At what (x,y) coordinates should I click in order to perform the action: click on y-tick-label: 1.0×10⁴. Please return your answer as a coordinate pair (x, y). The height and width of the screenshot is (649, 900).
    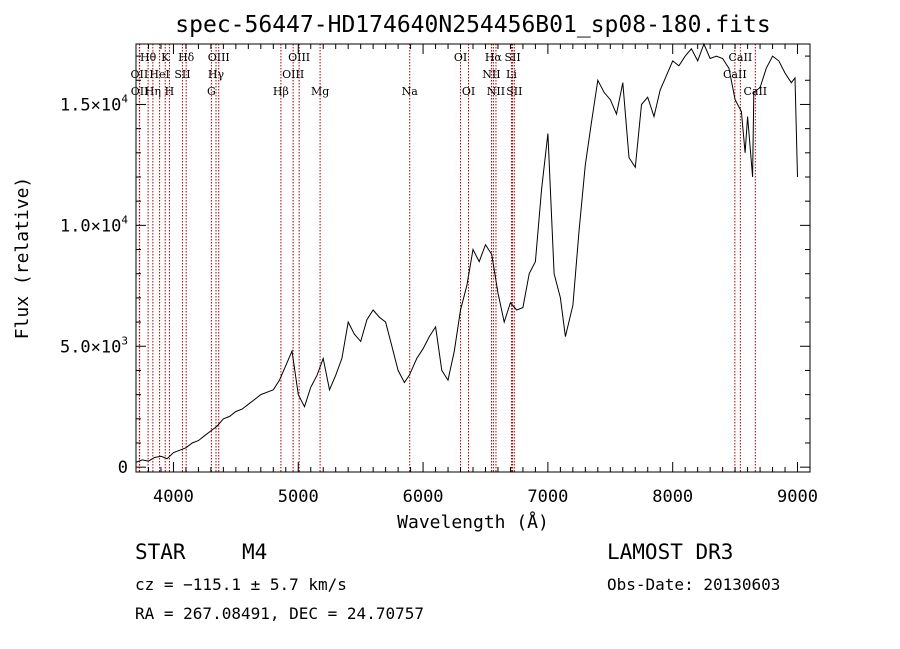
    Looking at the image, I should click on (94, 224).